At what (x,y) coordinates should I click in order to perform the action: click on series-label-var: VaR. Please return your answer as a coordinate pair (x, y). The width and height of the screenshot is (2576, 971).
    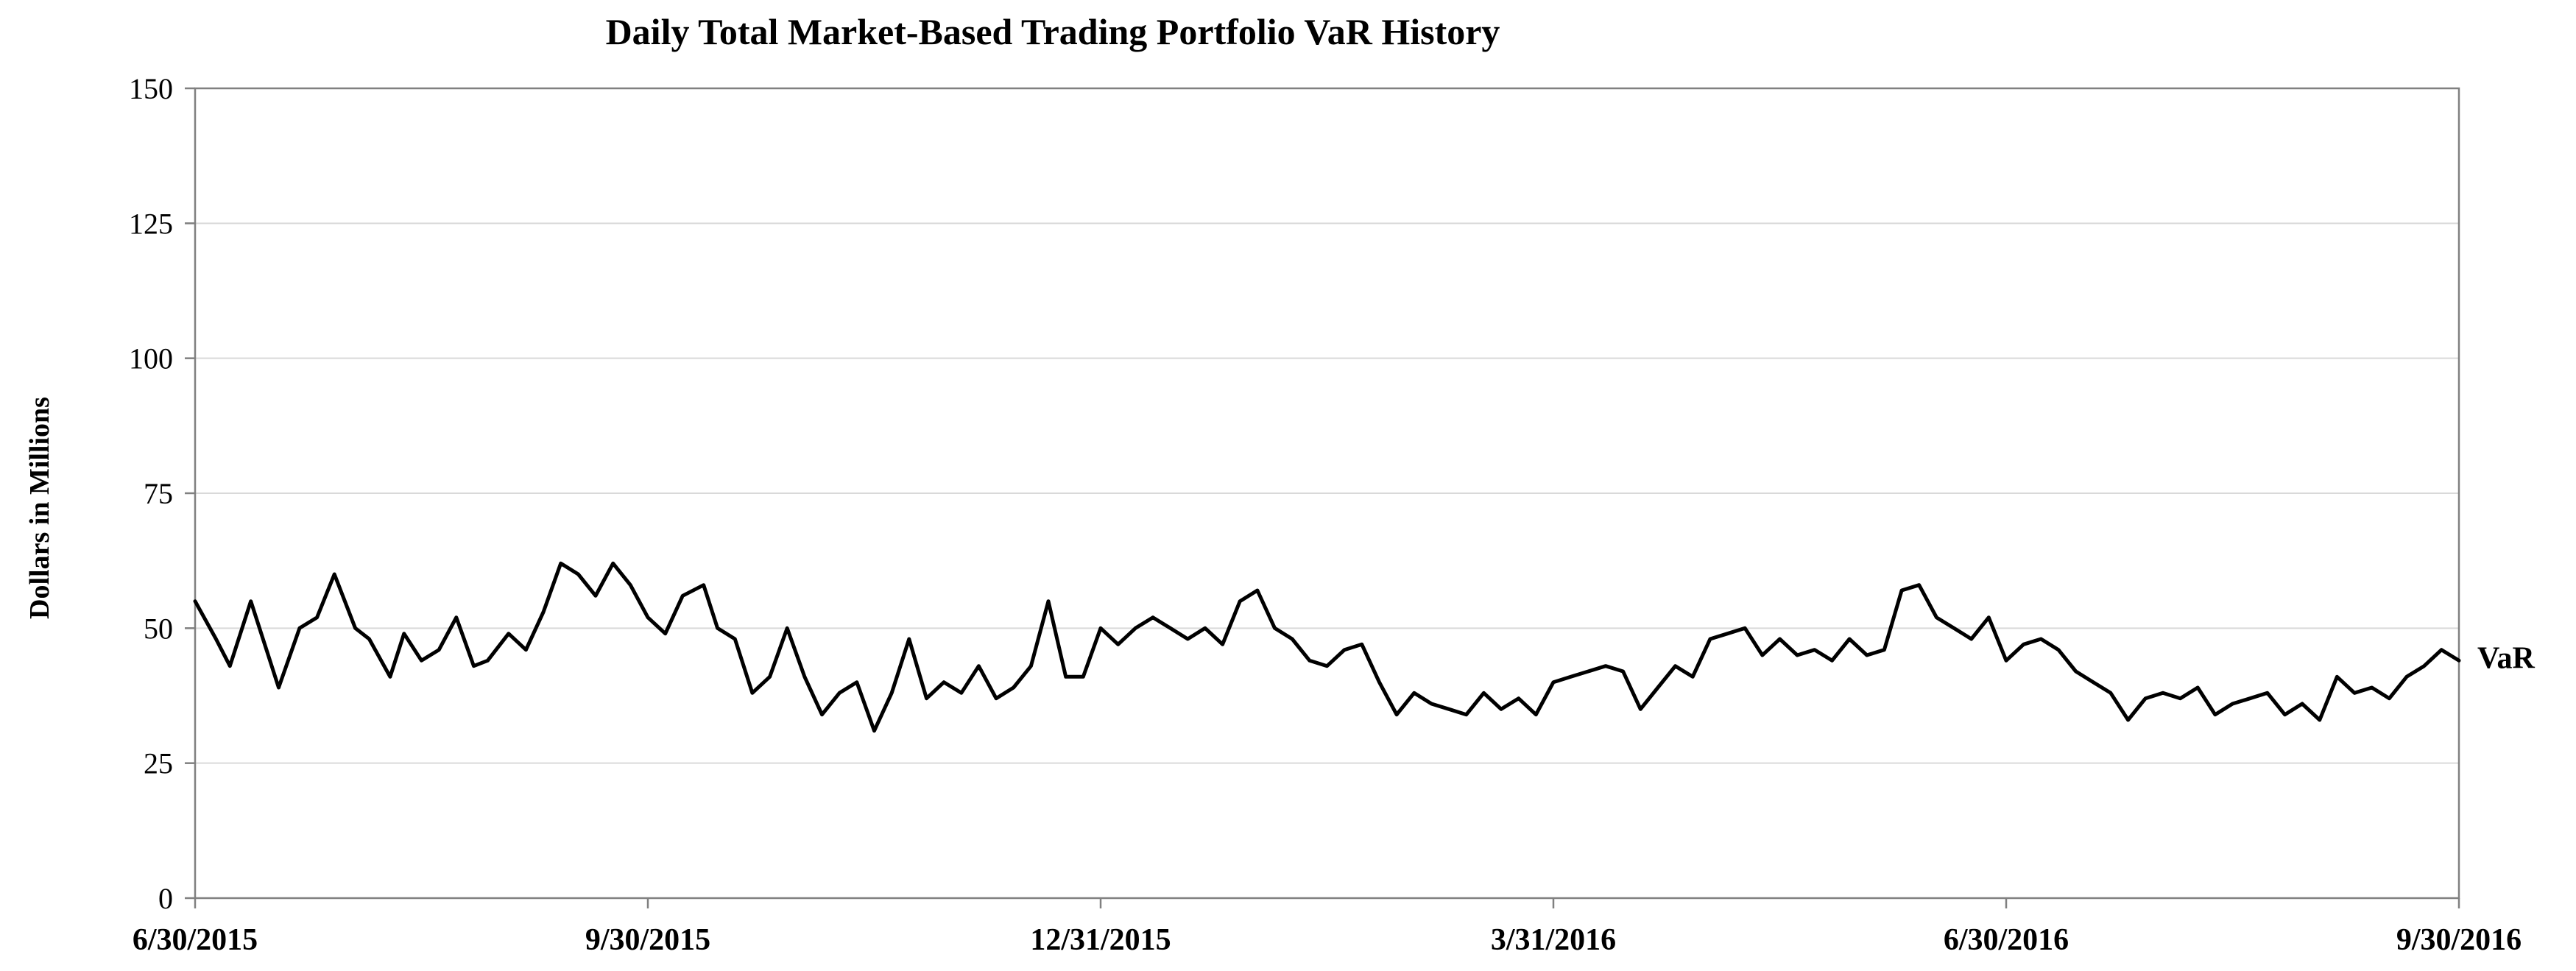
    Looking at the image, I should click on (2506, 658).